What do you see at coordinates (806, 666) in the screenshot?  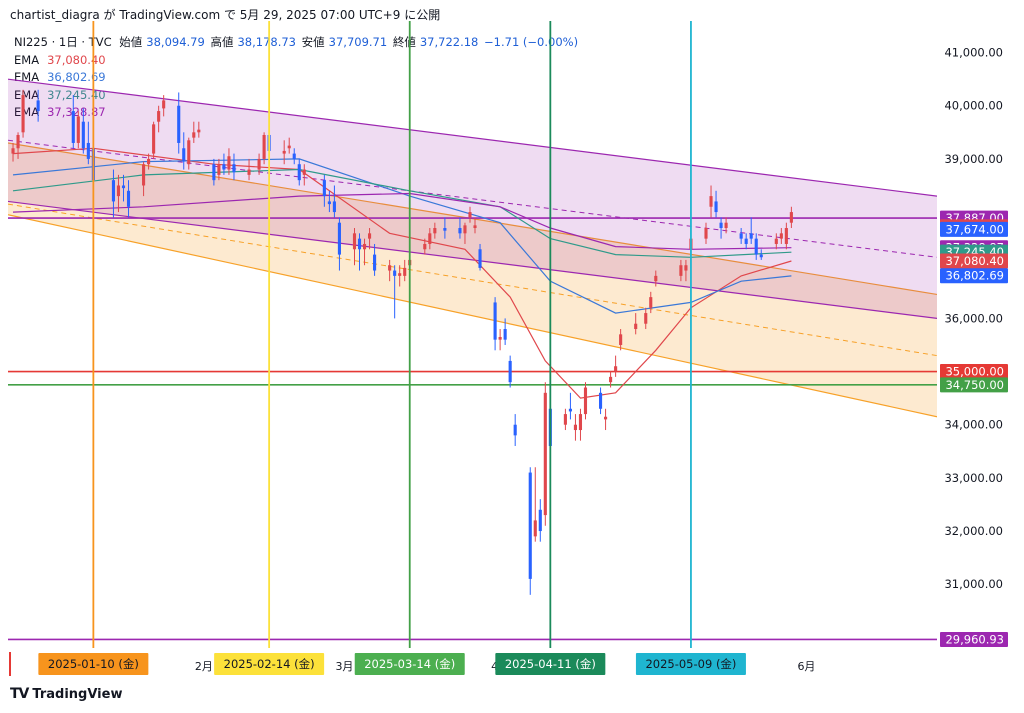 I see `x-month-label: 6月` at bounding box center [806, 666].